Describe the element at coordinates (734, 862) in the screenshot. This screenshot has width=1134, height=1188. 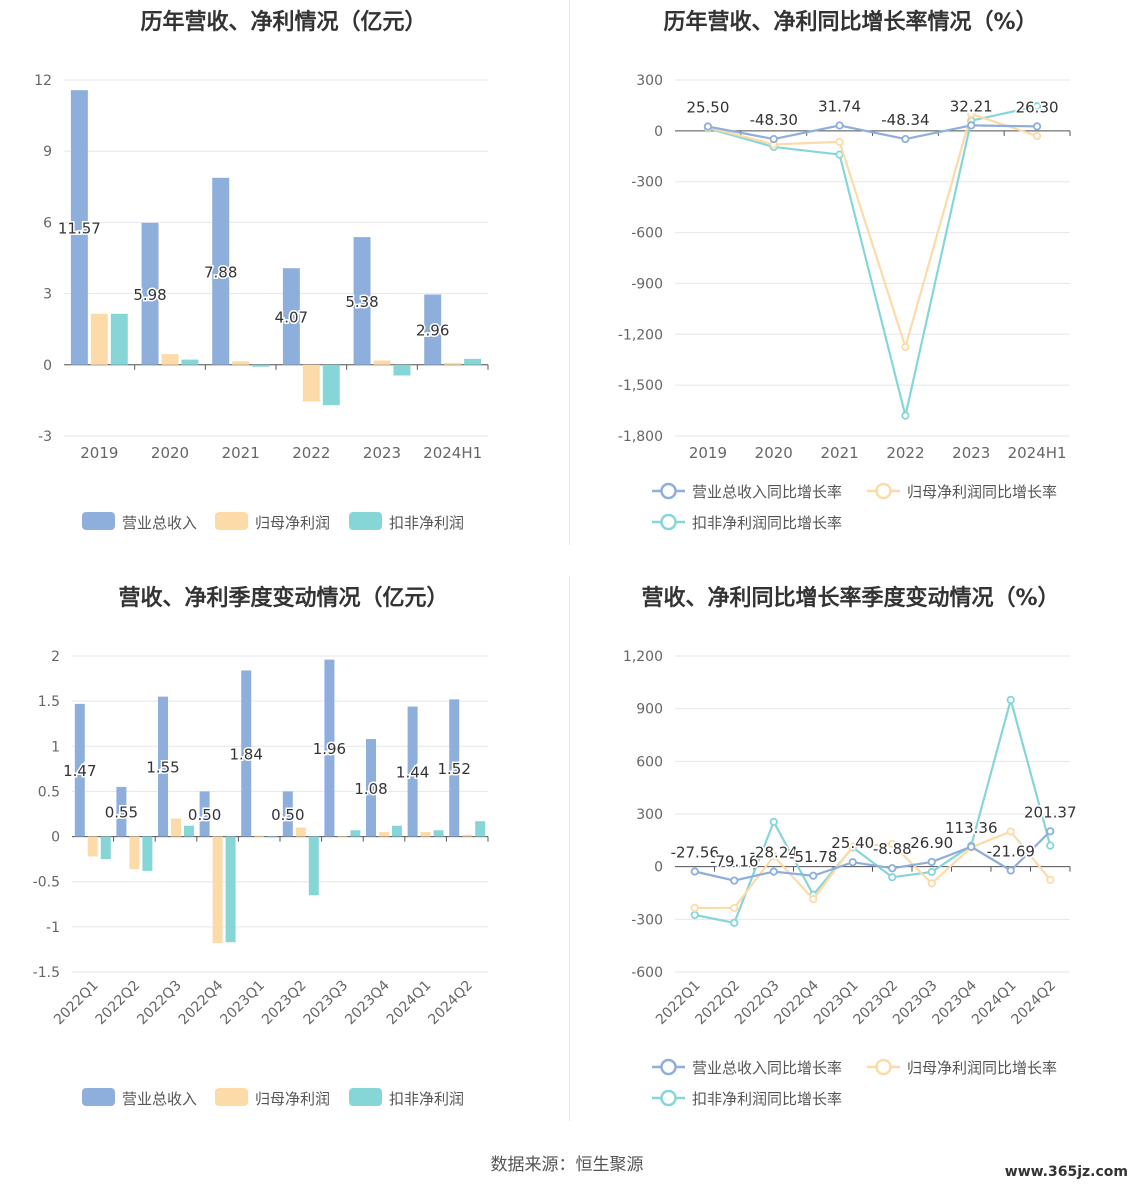
I see `data-label: -79.16` at that location.